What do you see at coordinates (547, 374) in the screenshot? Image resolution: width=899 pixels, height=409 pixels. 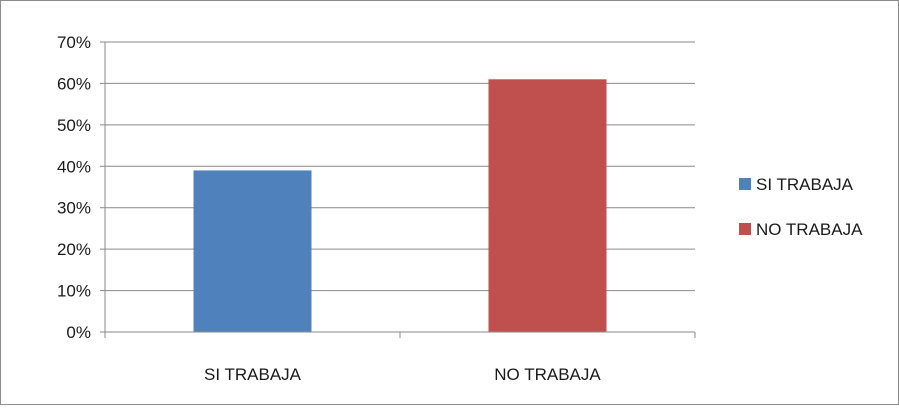 I see `x-tick-label: NO TRABAJA` at bounding box center [547, 374].